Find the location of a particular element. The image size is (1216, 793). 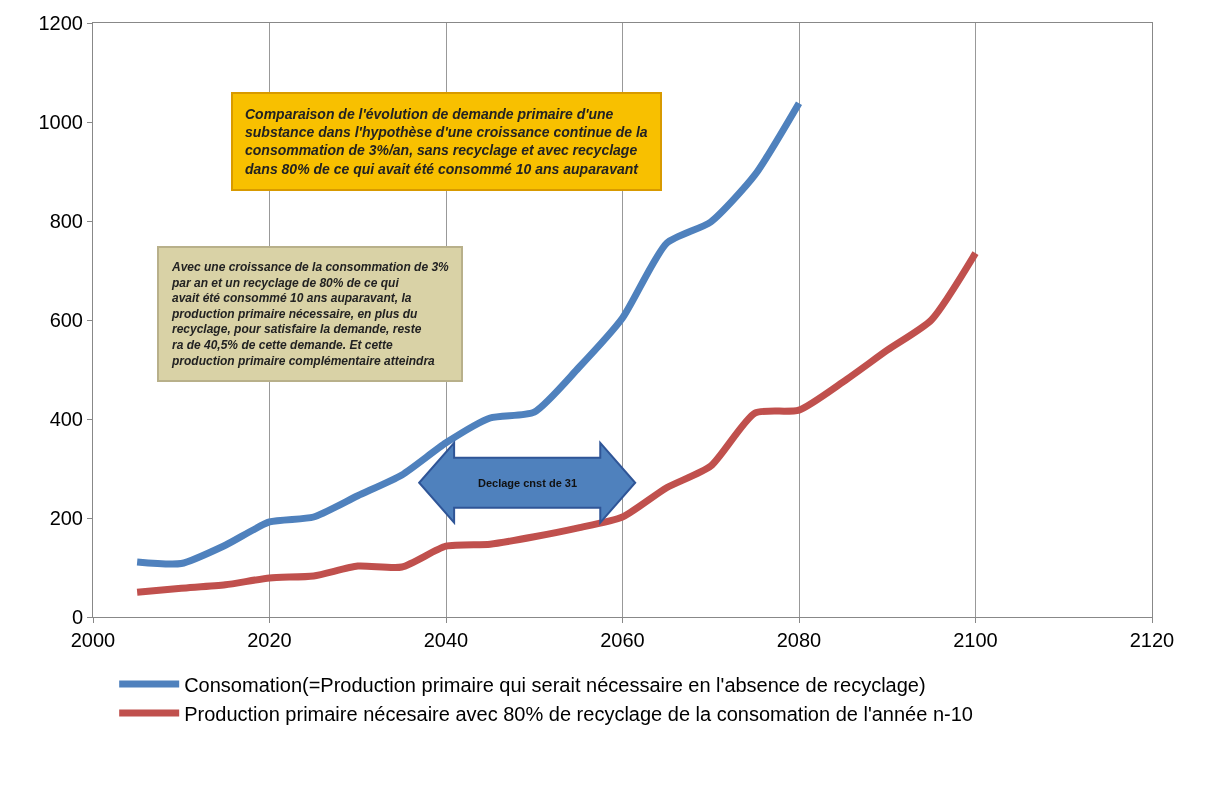

x-tick-label: 2060 is located at coordinates (622, 640).